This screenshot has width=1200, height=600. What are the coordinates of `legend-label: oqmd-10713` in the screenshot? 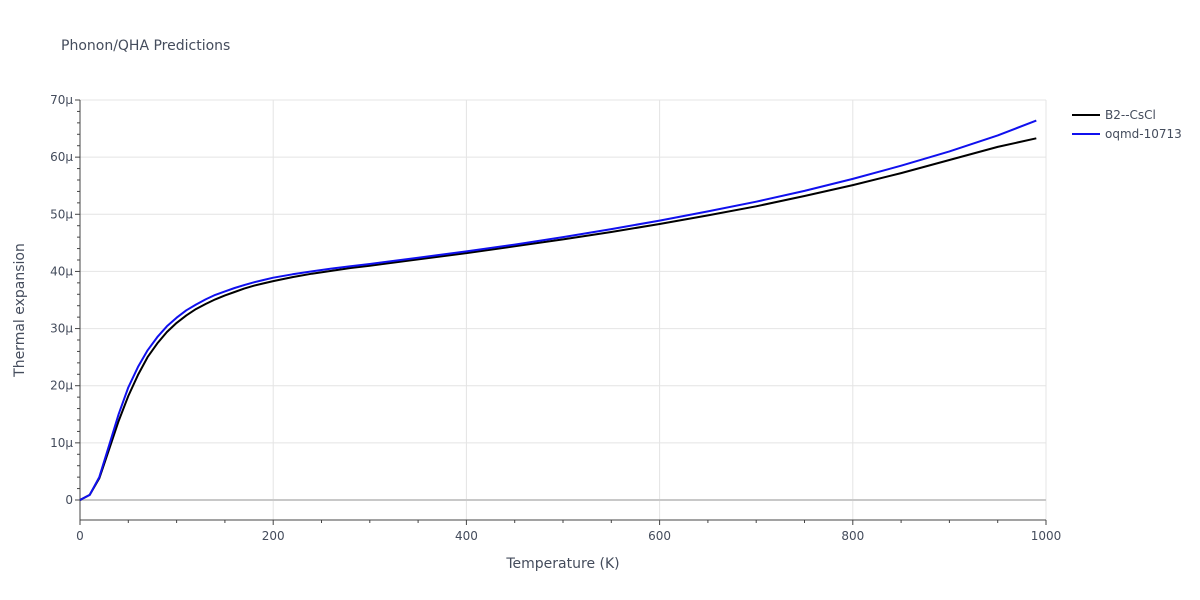 It's located at (1143, 134).